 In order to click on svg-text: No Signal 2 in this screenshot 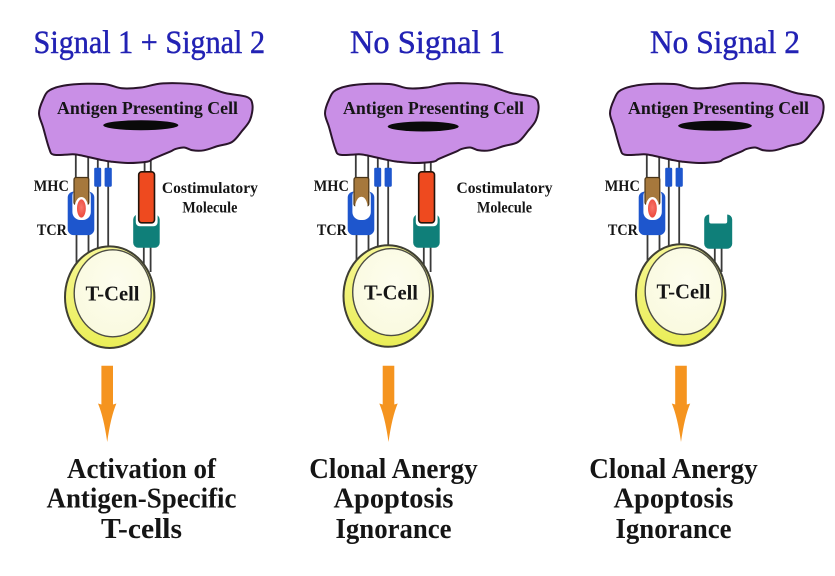, I will do `click(725, 43)`.